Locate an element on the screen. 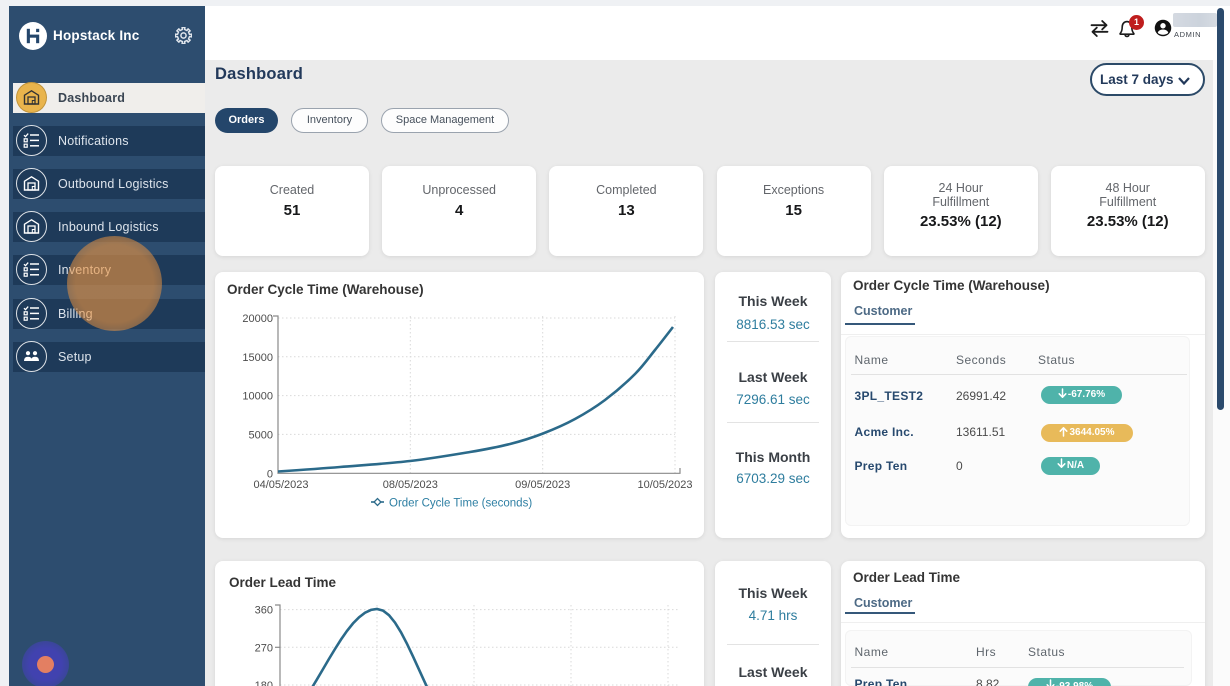  svg-text: 5000 is located at coordinates (261, 435).